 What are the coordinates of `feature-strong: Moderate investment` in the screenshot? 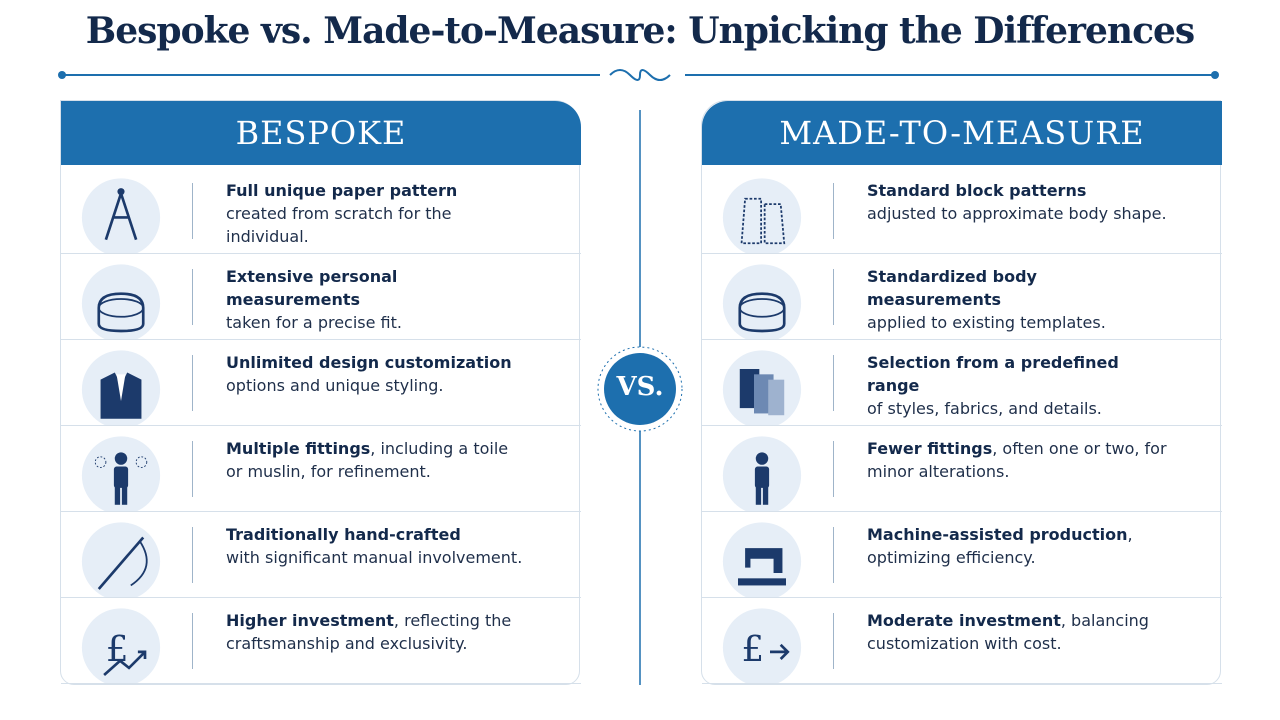 It's located at (964, 620).